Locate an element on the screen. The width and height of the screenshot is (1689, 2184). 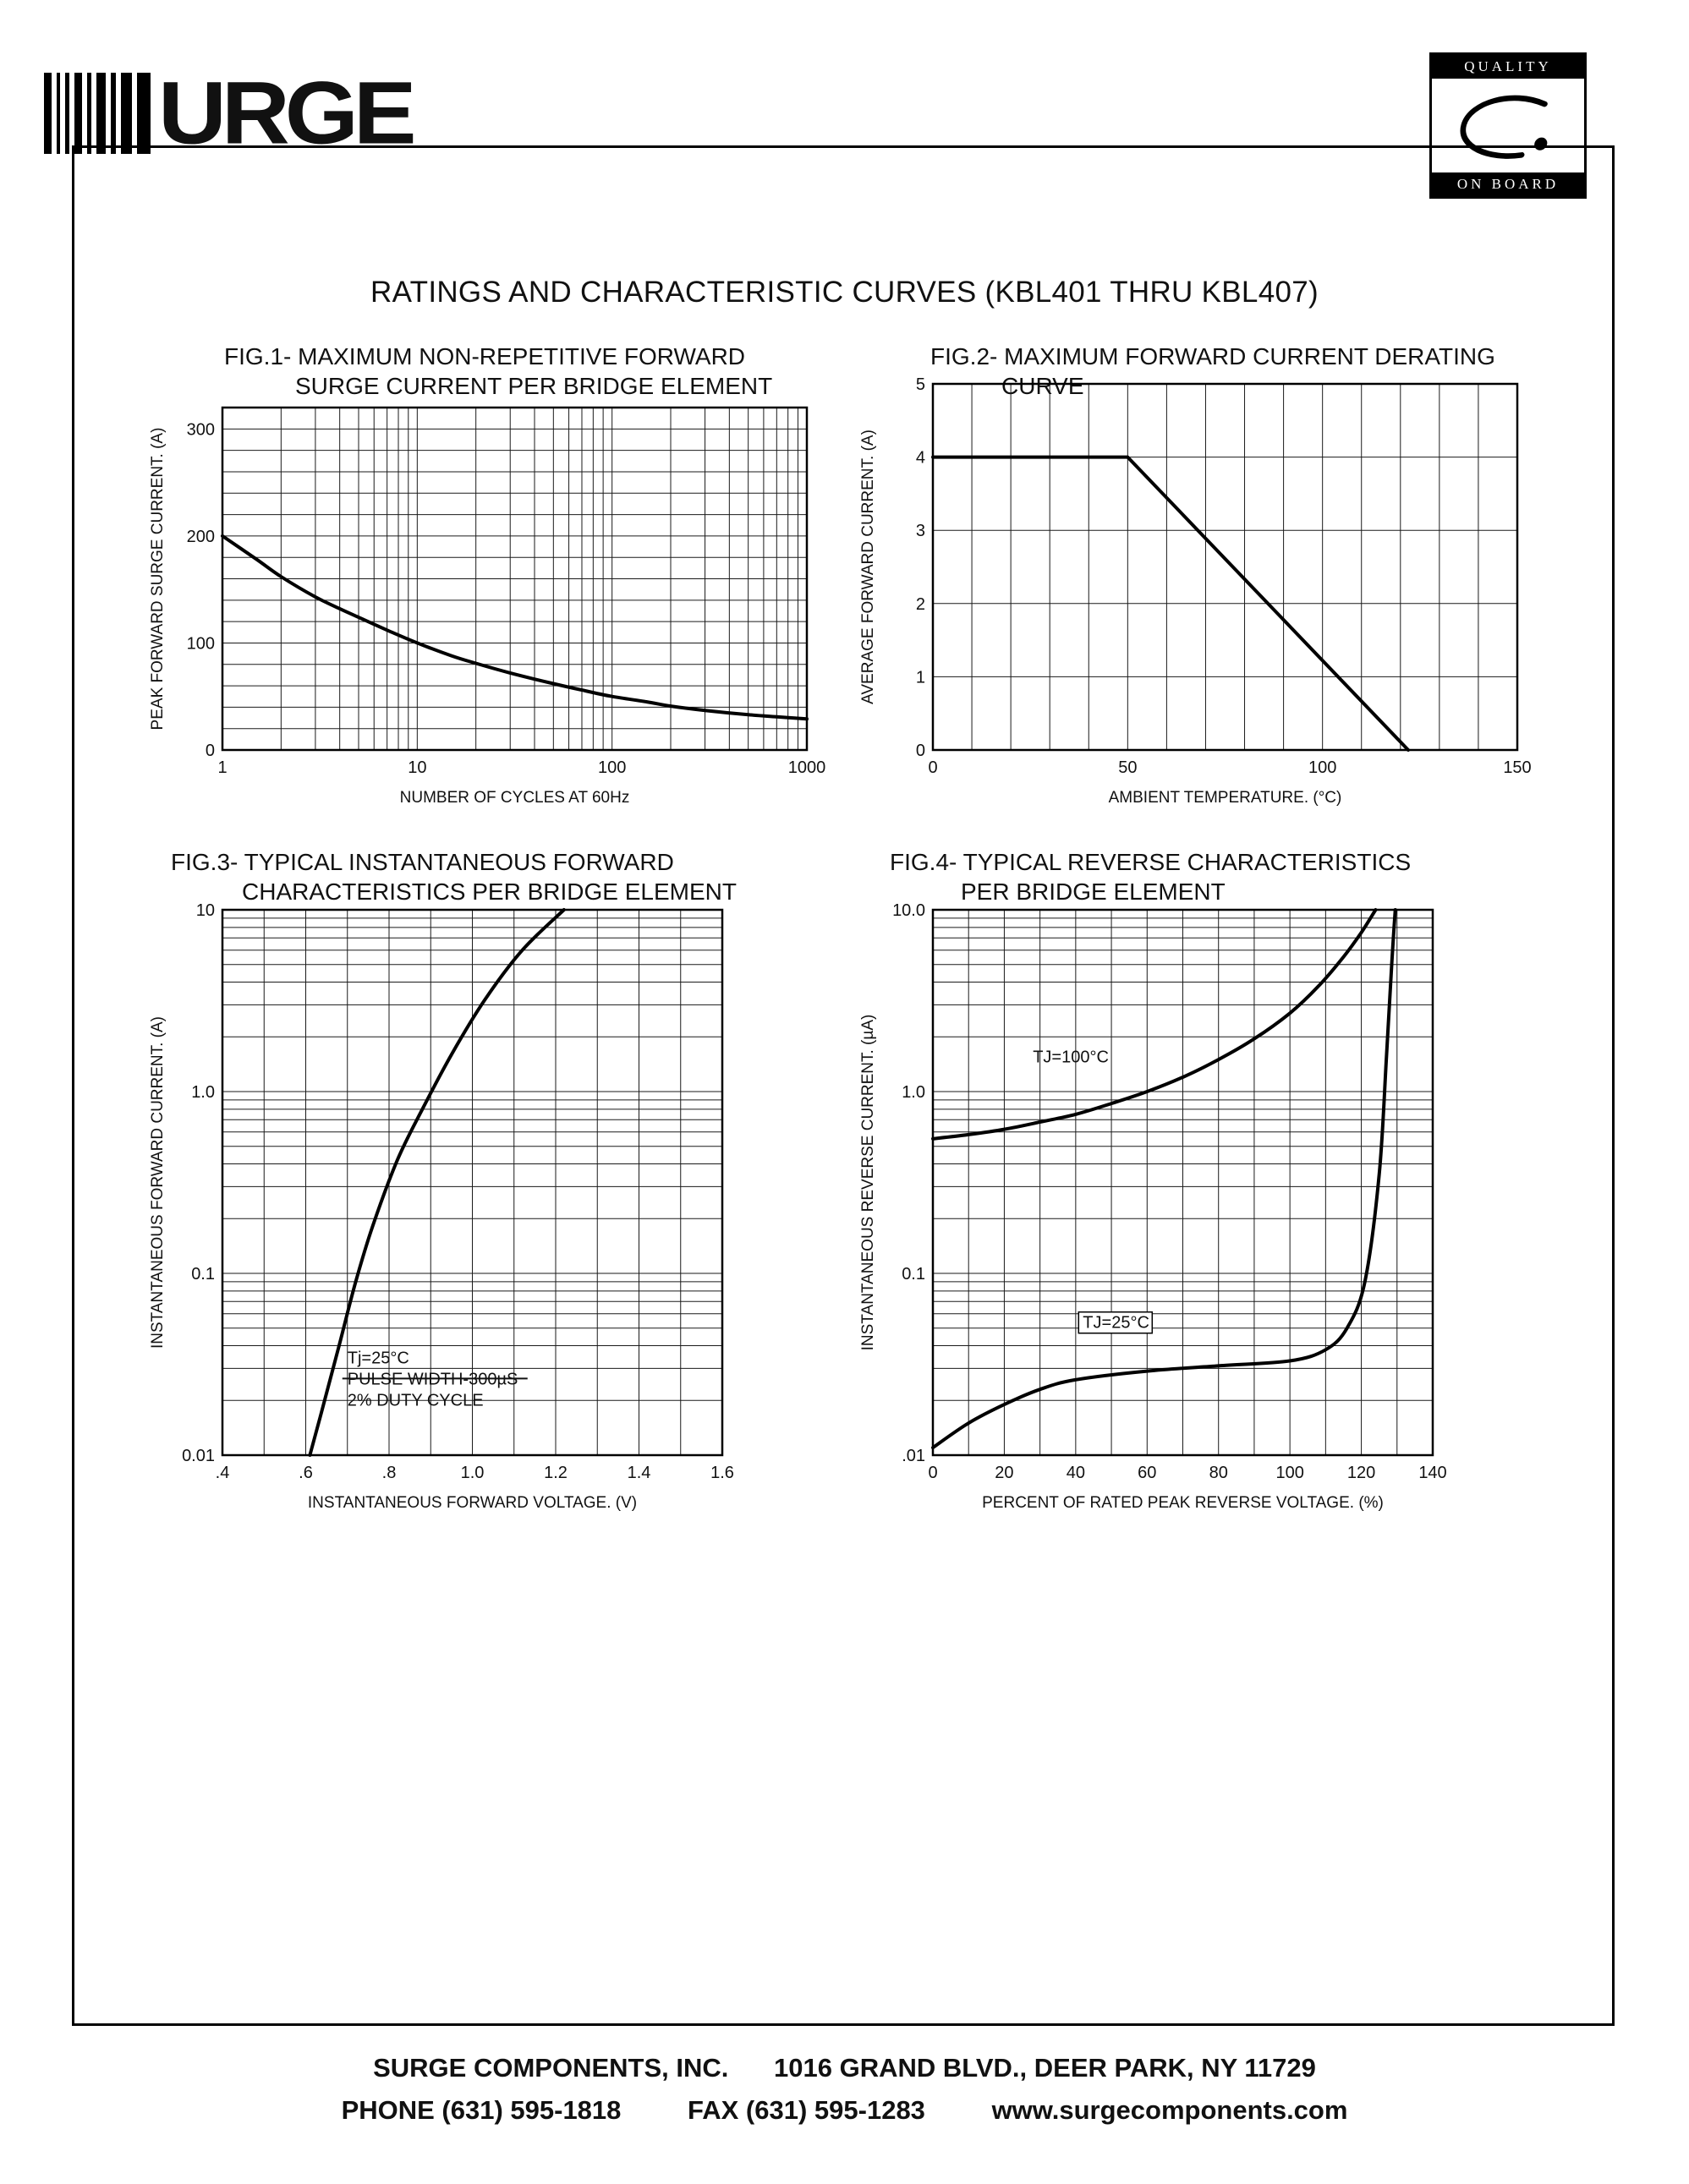
svg-text: 50 is located at coordinates (1127, 768).